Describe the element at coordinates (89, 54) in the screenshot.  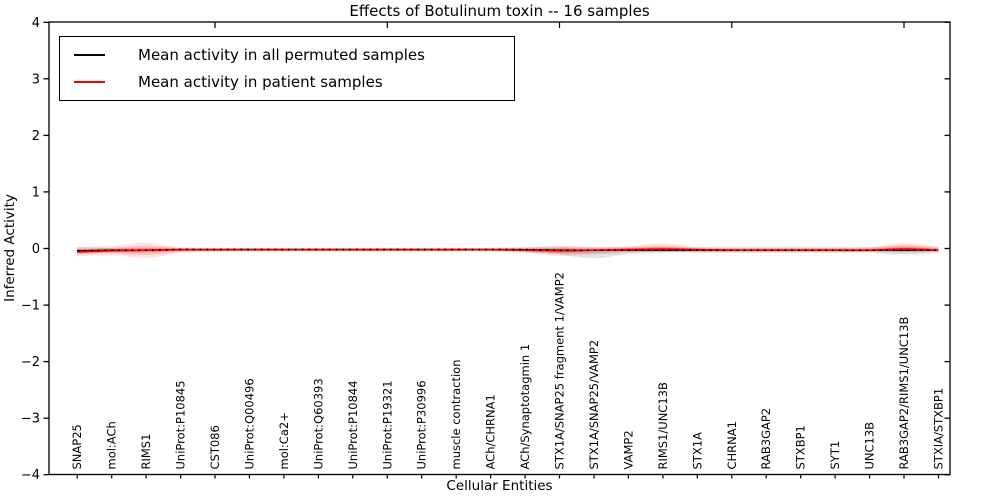
I see `legend-line-sample-black` at that location.